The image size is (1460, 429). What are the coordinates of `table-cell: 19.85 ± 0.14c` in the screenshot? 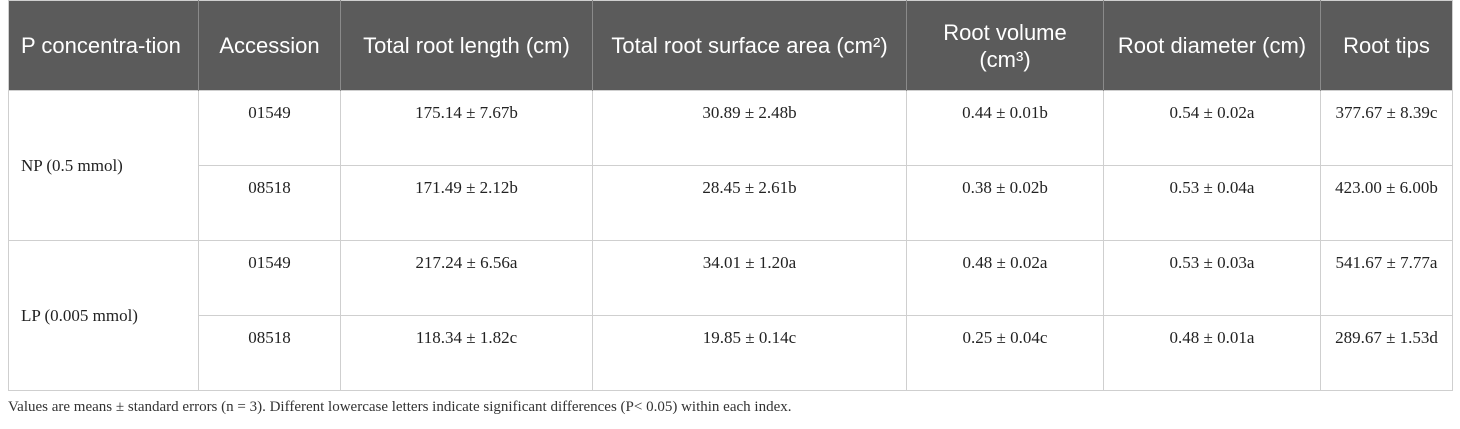 It's located at (749, 353).